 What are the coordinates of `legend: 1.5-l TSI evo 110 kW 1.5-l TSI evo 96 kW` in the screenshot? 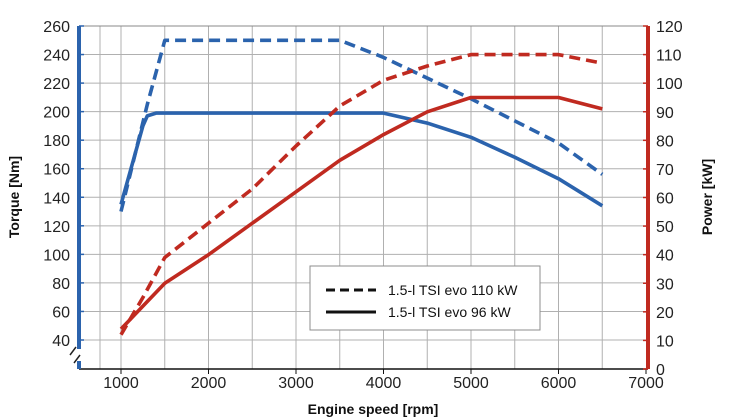 It's located at (425, 298).